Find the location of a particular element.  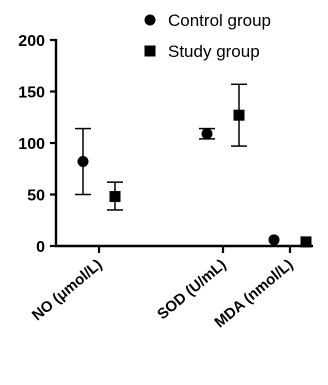

y-tick-label: 0 is located at coordinates (40, 247).